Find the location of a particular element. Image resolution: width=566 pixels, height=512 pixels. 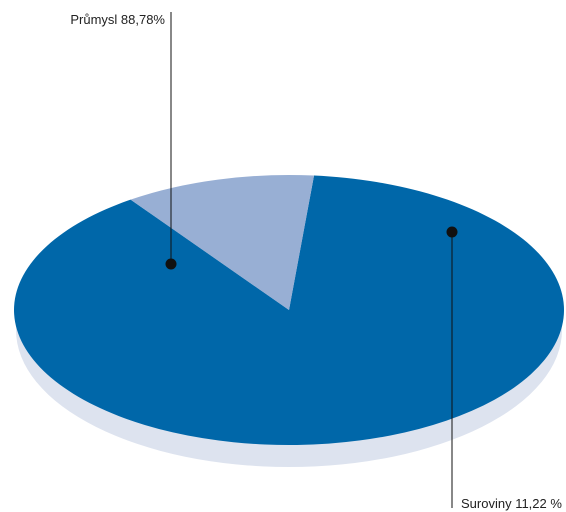

prumysl-leader-dot is located at coordinates (171, 264).